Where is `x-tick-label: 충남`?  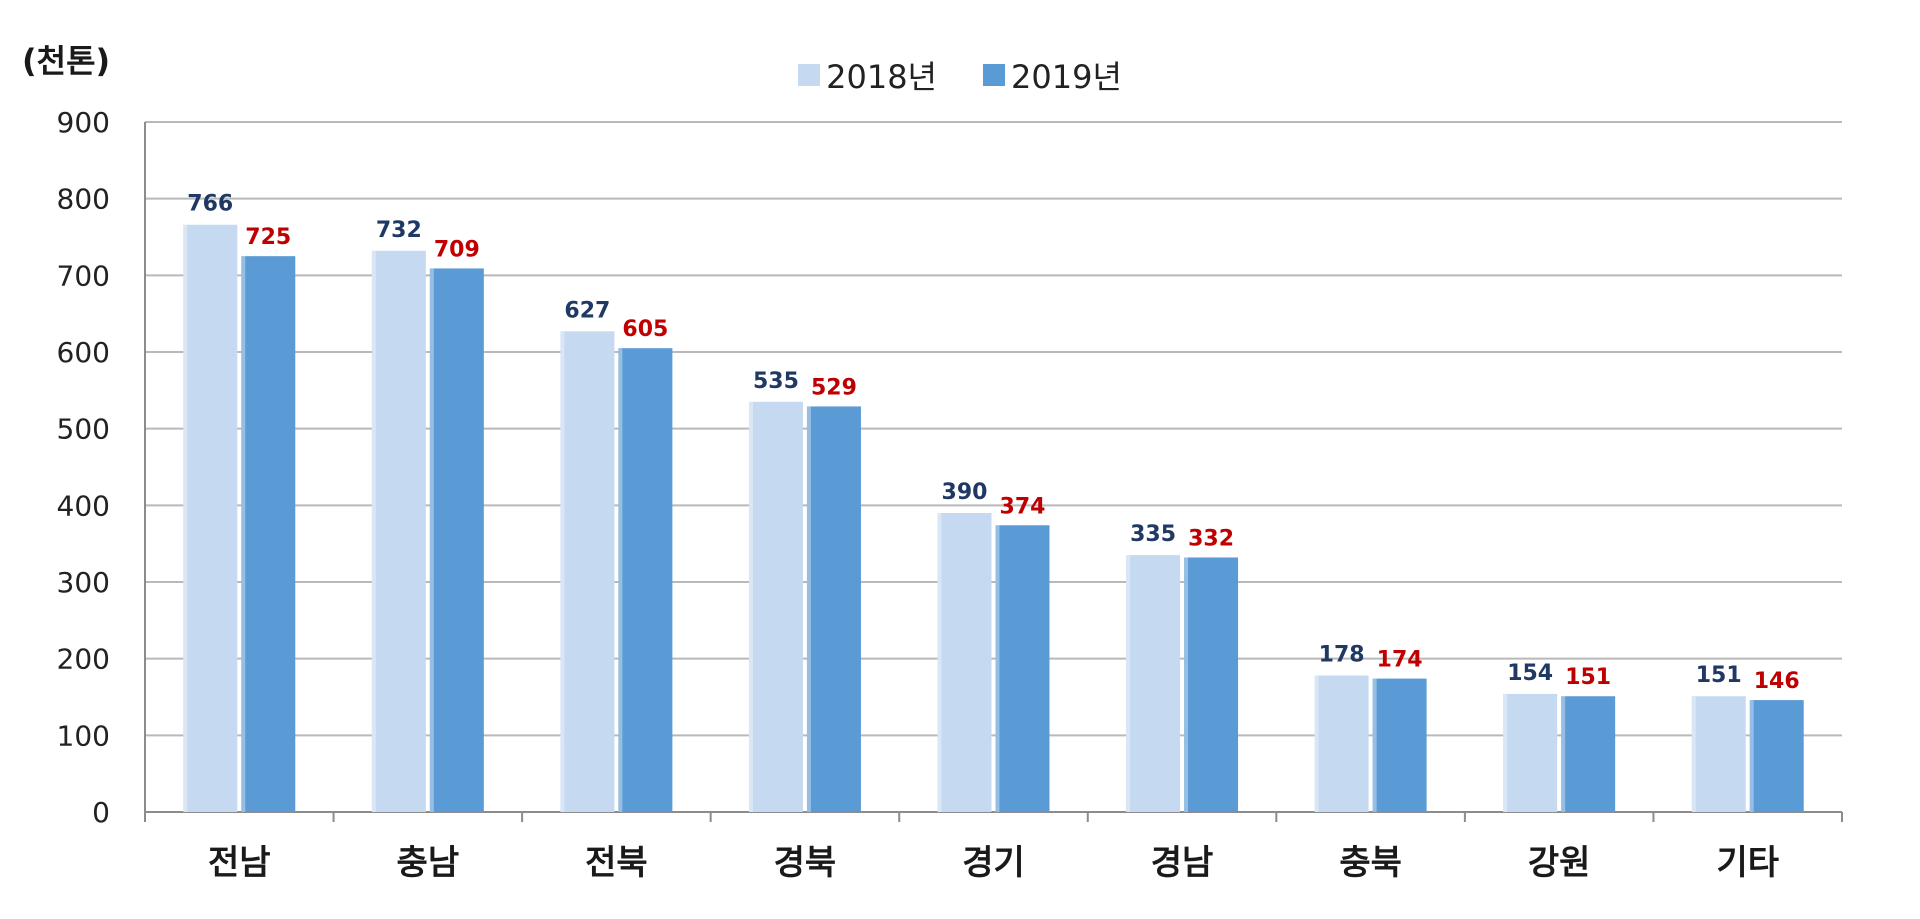
x-tick-label: 충남 is located at coordinates (428, 863).